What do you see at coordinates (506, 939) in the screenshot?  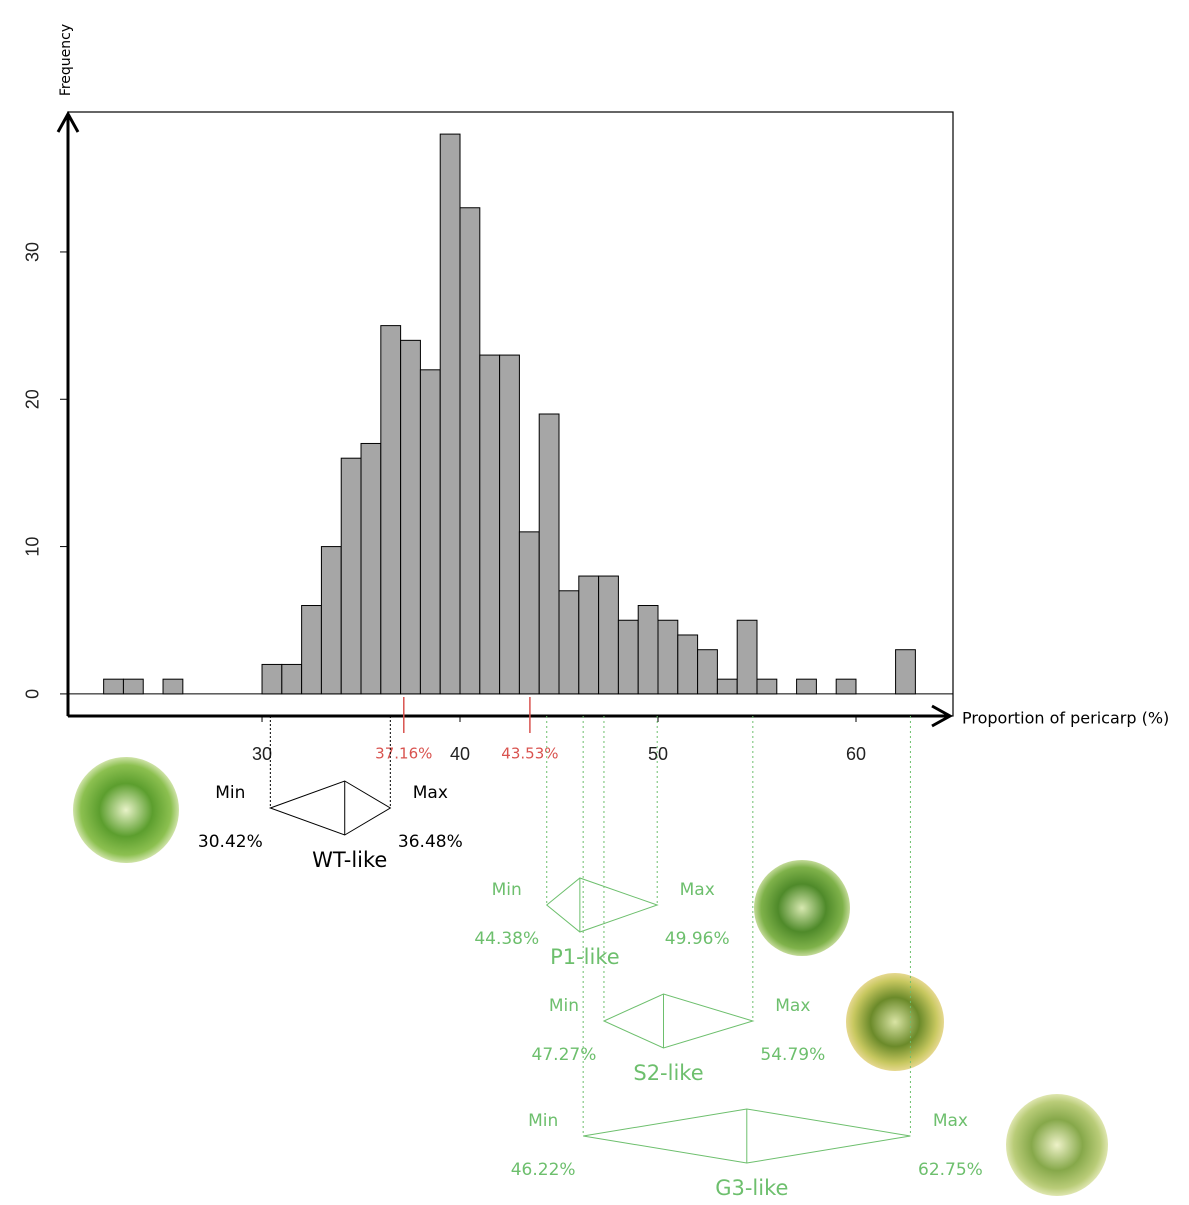 I see `group-min-label: 44.38%` at bounding box center [506, 939].